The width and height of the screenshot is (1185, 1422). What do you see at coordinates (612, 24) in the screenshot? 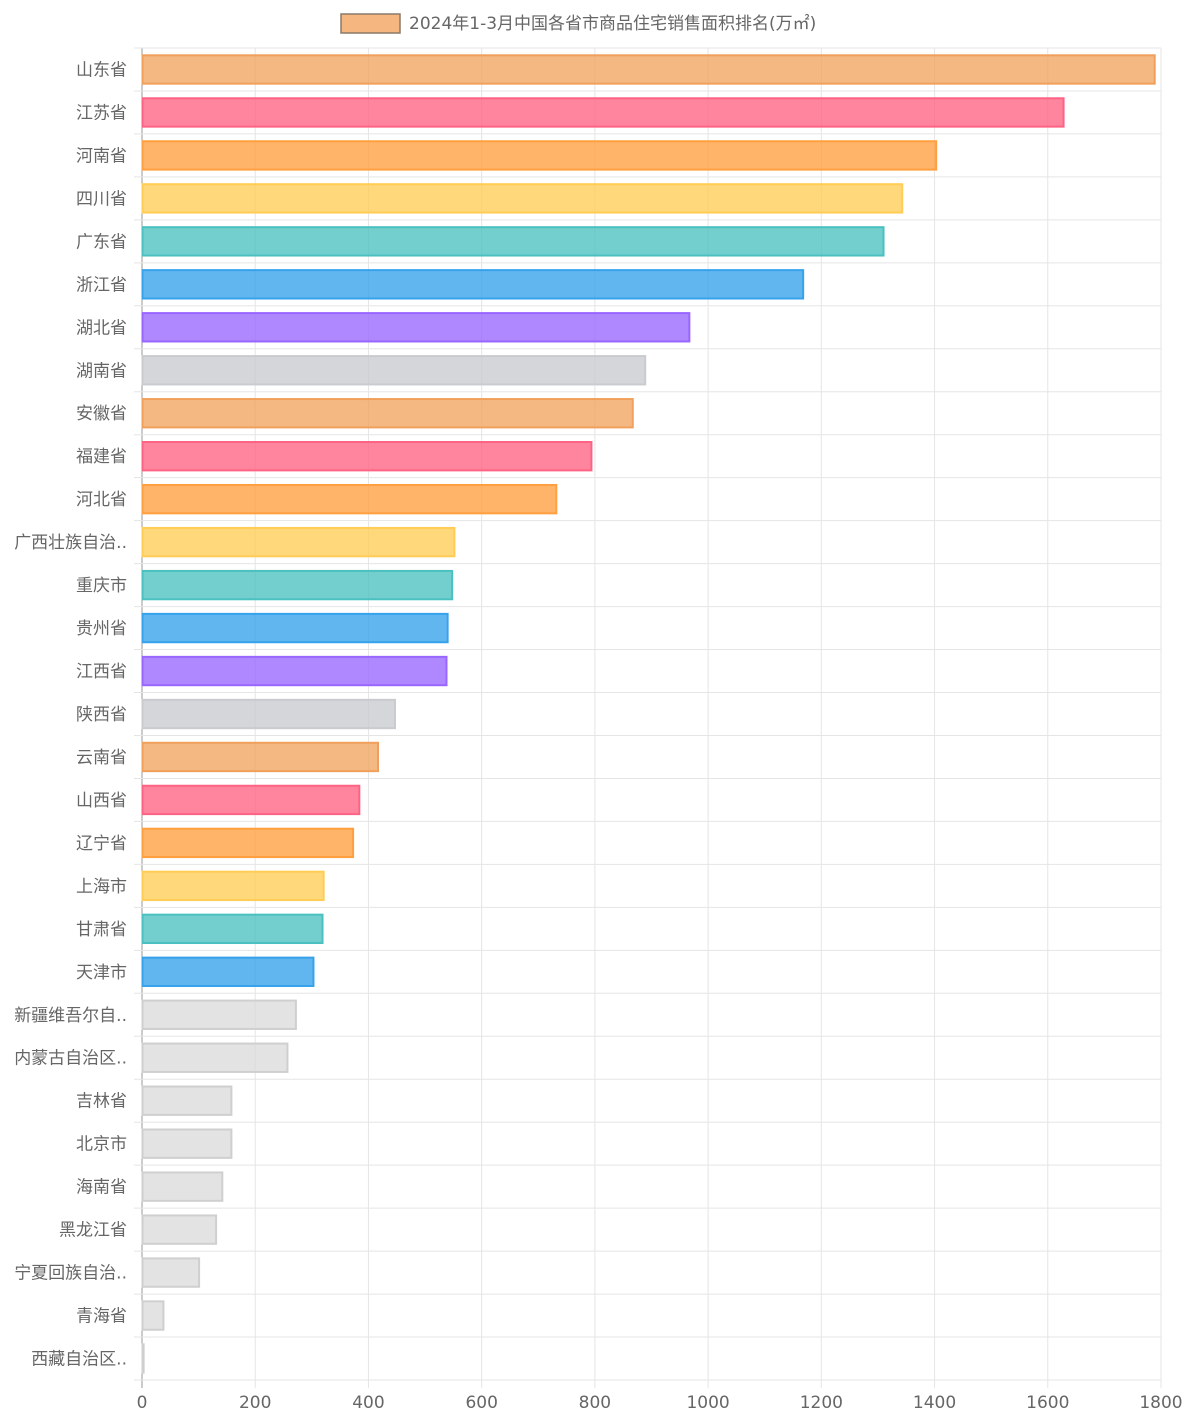
I see `legend-label: 2024年1-3月中国各省市商品住宅销售面积排名(万㎡)` at bounding box center [612, 24].